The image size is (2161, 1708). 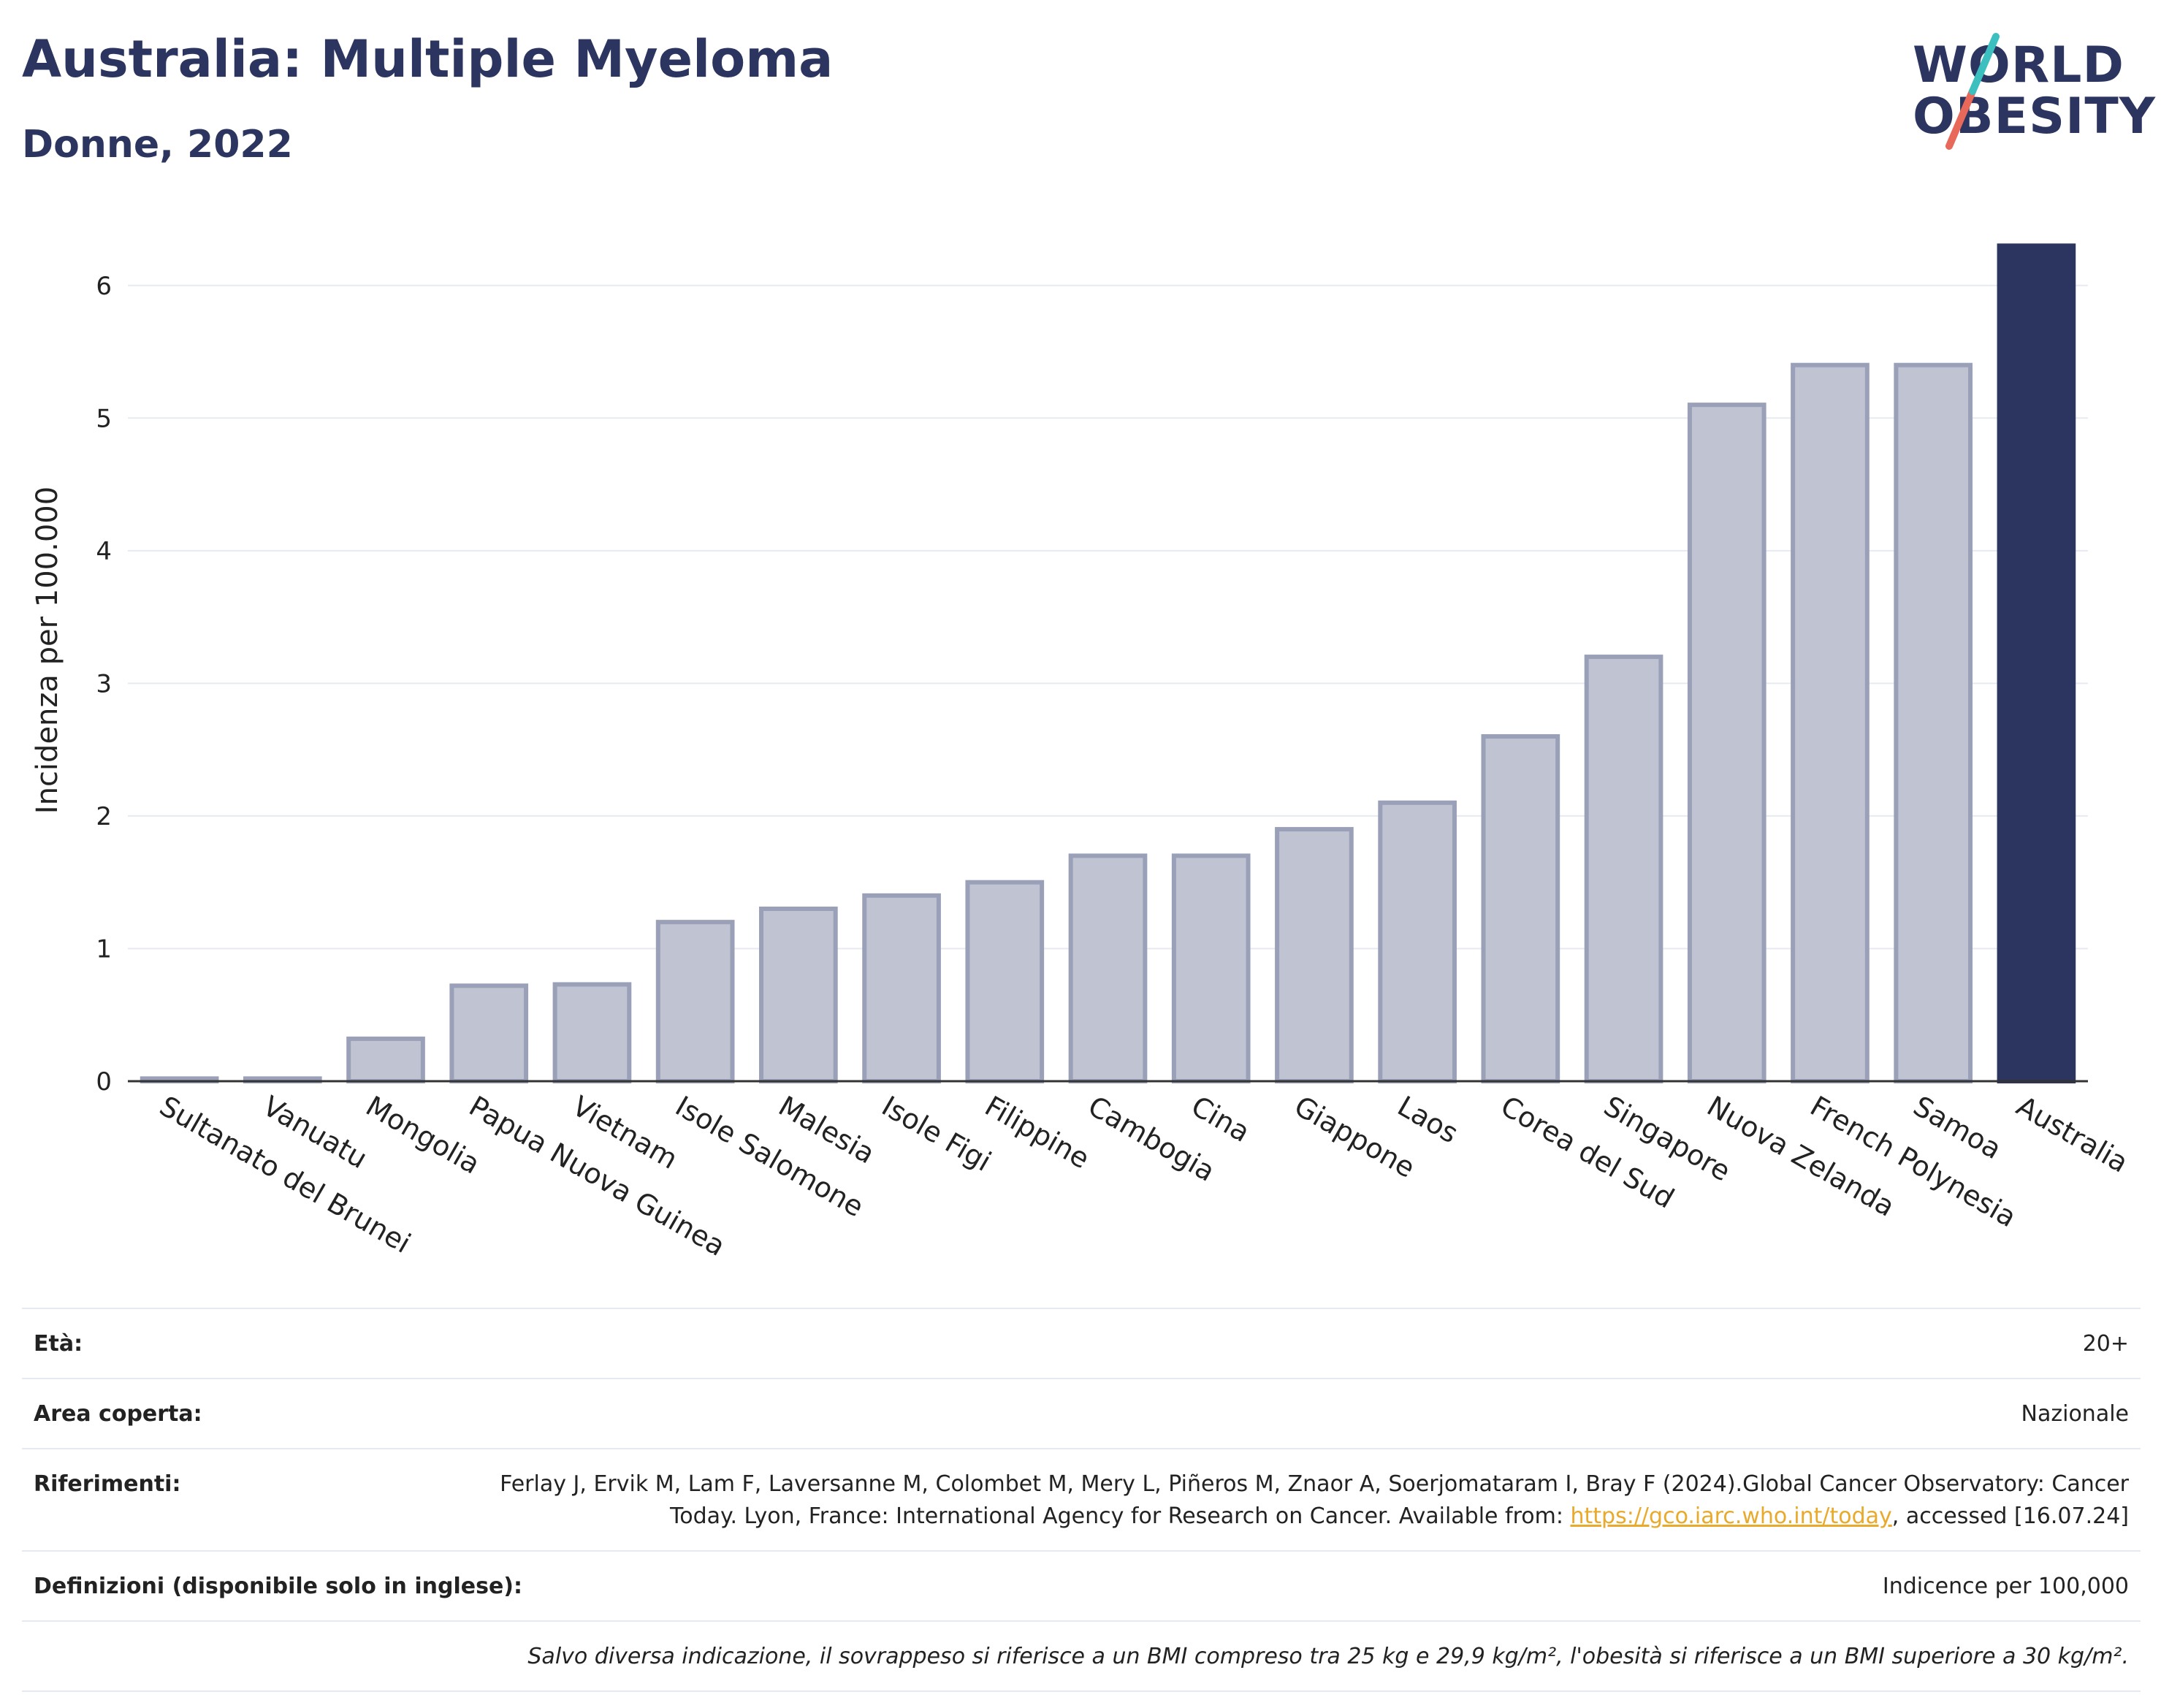 I want to click on y-tick-labels: 0 1 2 3 4 5 6, so click(x=104, y=684).